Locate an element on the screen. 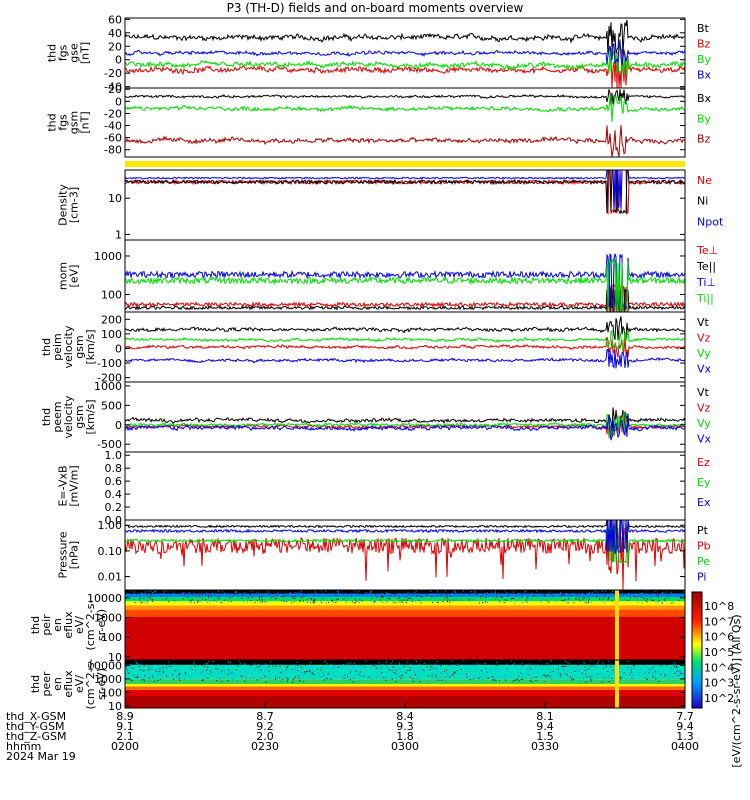 The height and width of the screenshot is (800, 750). legend-fgs_gsm-1: By is located at coordinates (704, 118).